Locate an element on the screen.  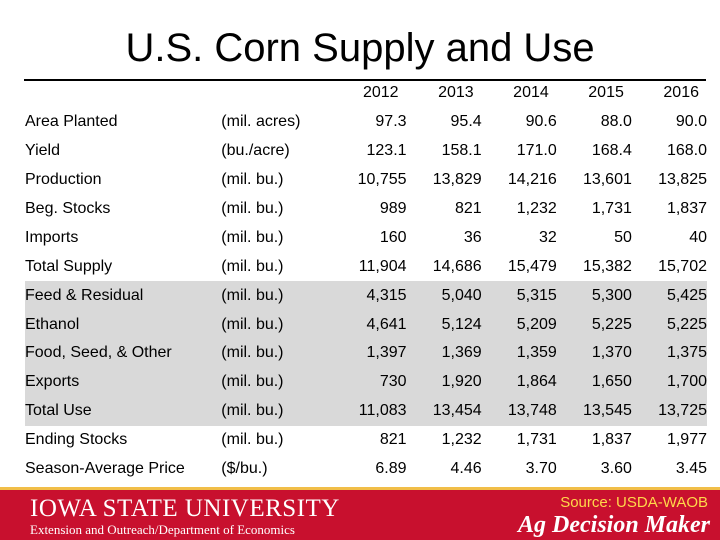
row-value: 90.0 is located at coordinates (691, 122).